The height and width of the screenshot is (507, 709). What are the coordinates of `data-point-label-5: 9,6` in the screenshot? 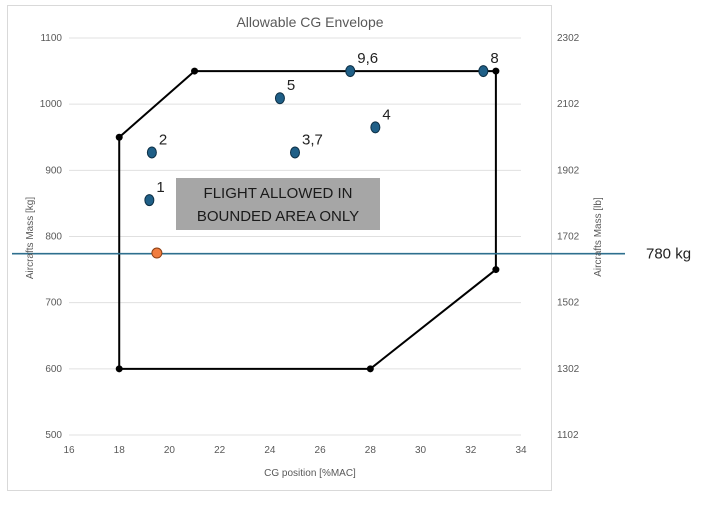 It's located at (367, 58).